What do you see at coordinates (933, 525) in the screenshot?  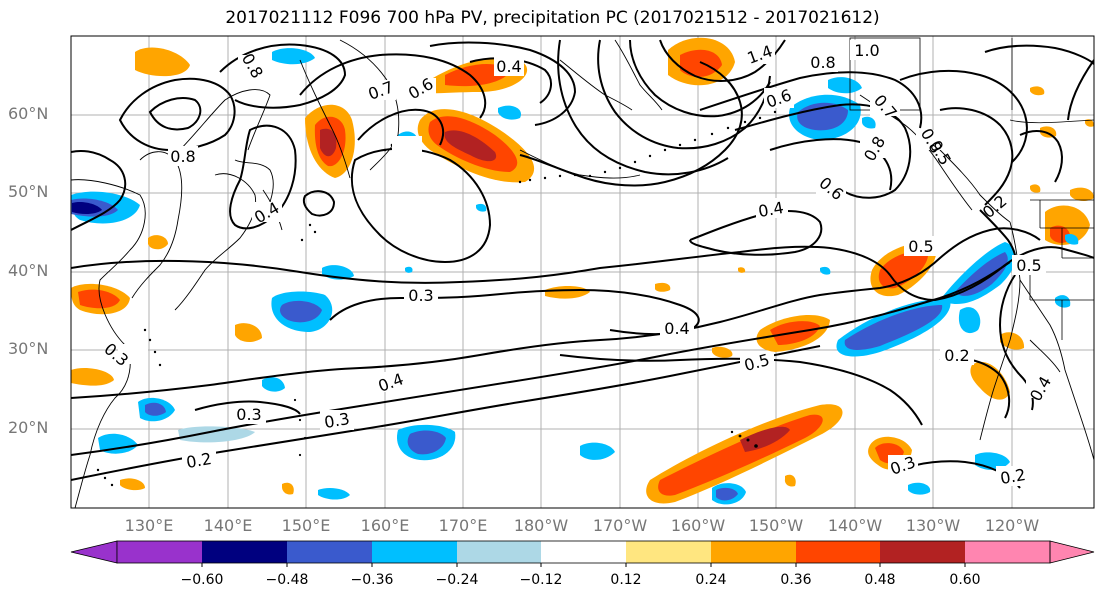 I see `lon-label: 130°W` at bounding box center [933, 525].